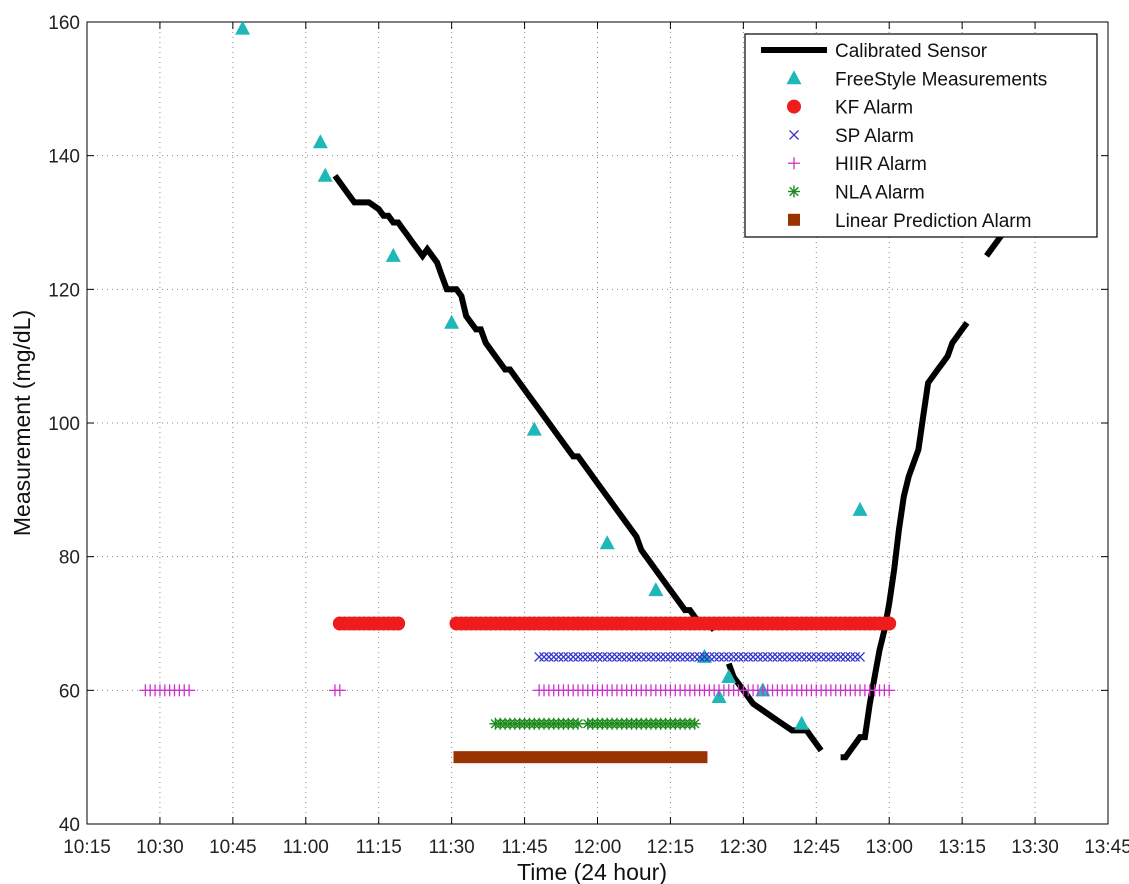 This screenshot has width=1129, height=884. I want to click on x-tick-label: 10:30, so click(160, 847).